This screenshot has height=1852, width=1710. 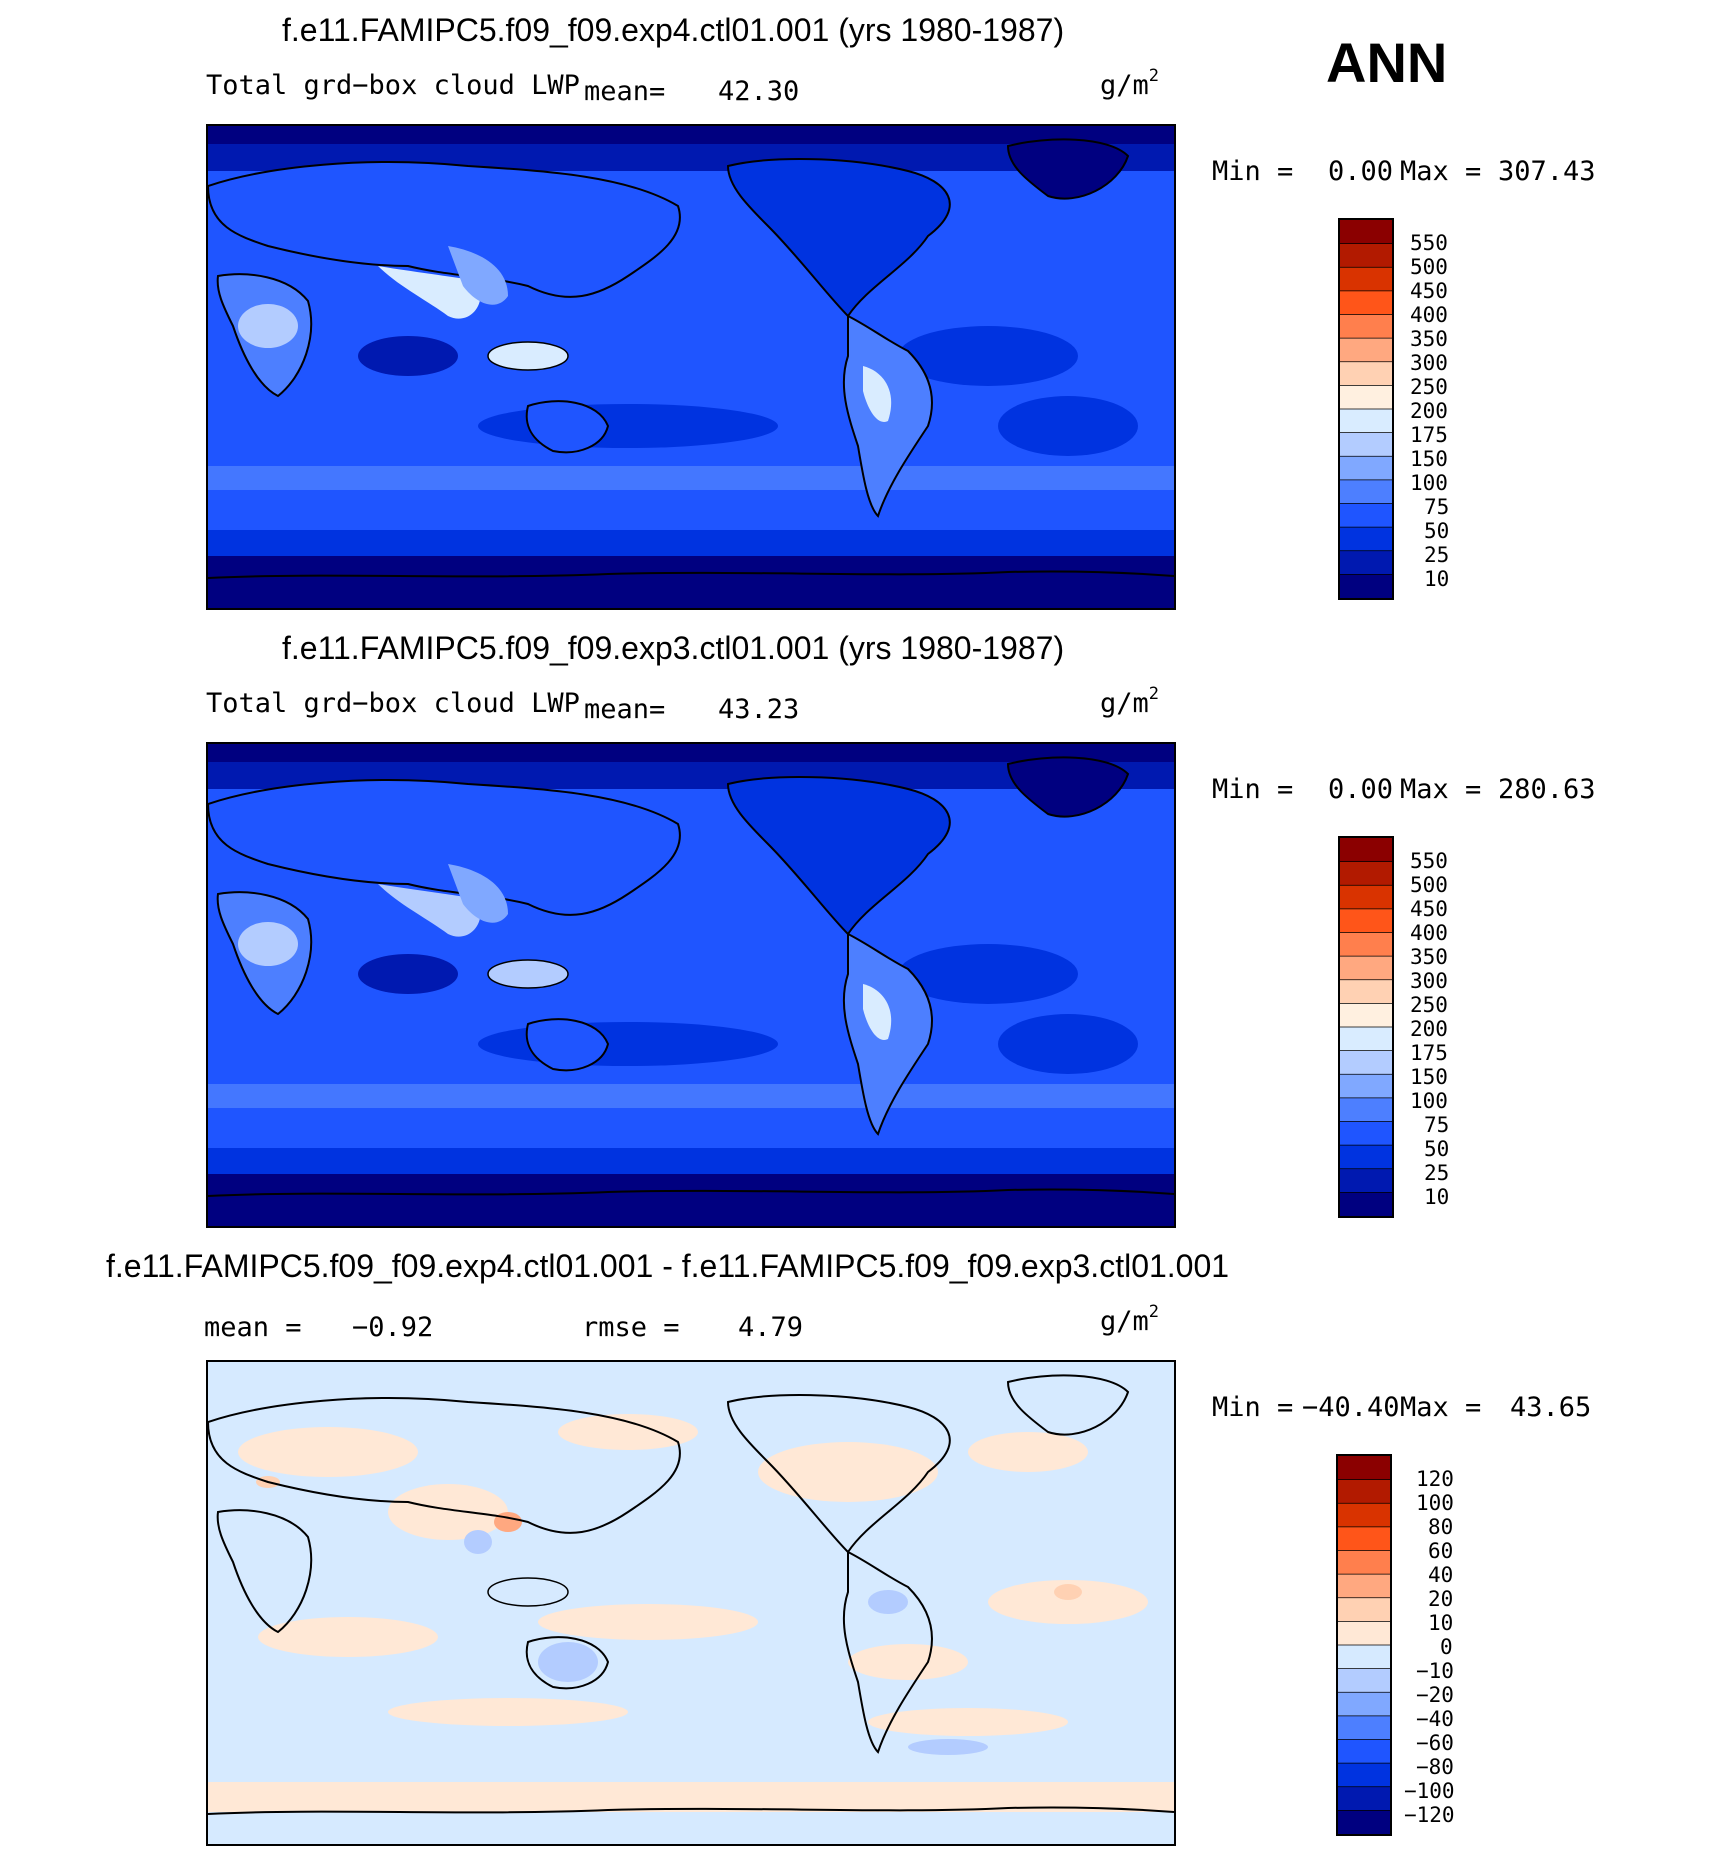 What do you see at coordinates (1429, 933) in the screenshot?
I see `panel-2-tick-label: 400` at bounding box center [1429, 933].